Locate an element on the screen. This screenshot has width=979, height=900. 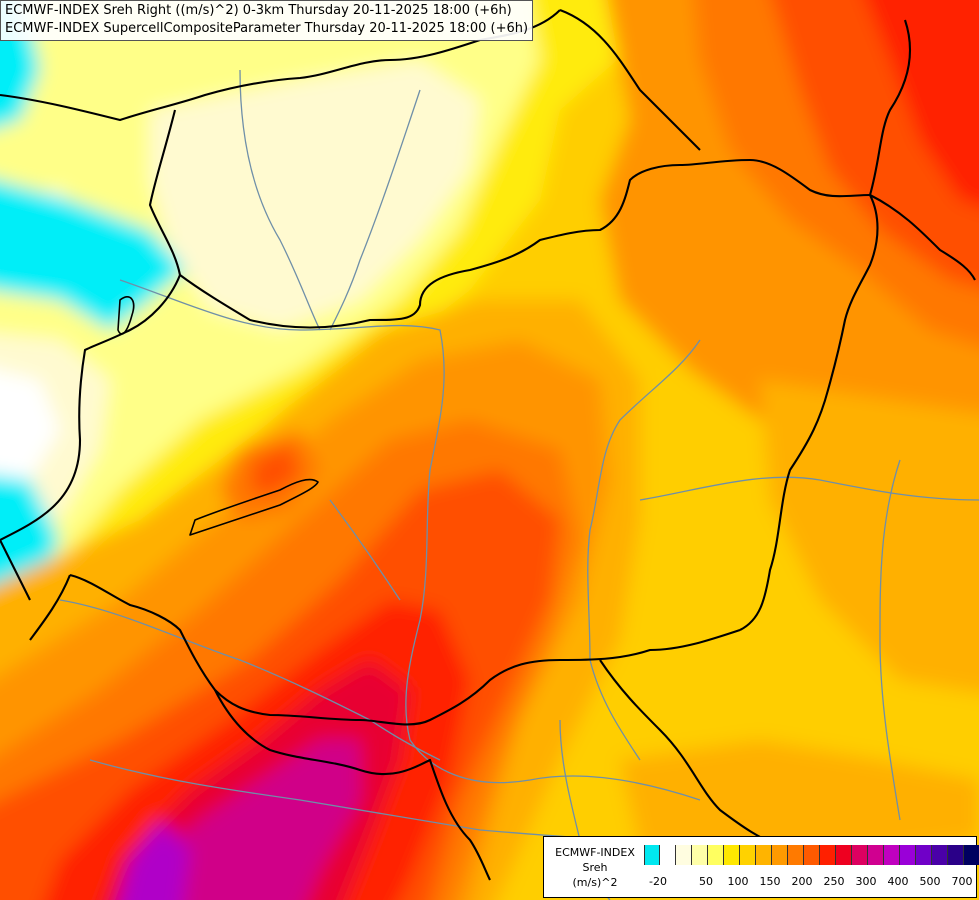
lake-balaton is located at coordinates (254, 507).